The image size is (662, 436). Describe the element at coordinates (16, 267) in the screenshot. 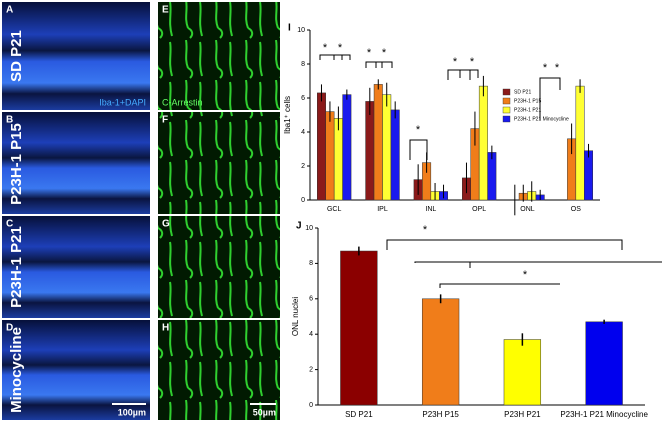

I see `row-label: P23H-1 P21` at that location.